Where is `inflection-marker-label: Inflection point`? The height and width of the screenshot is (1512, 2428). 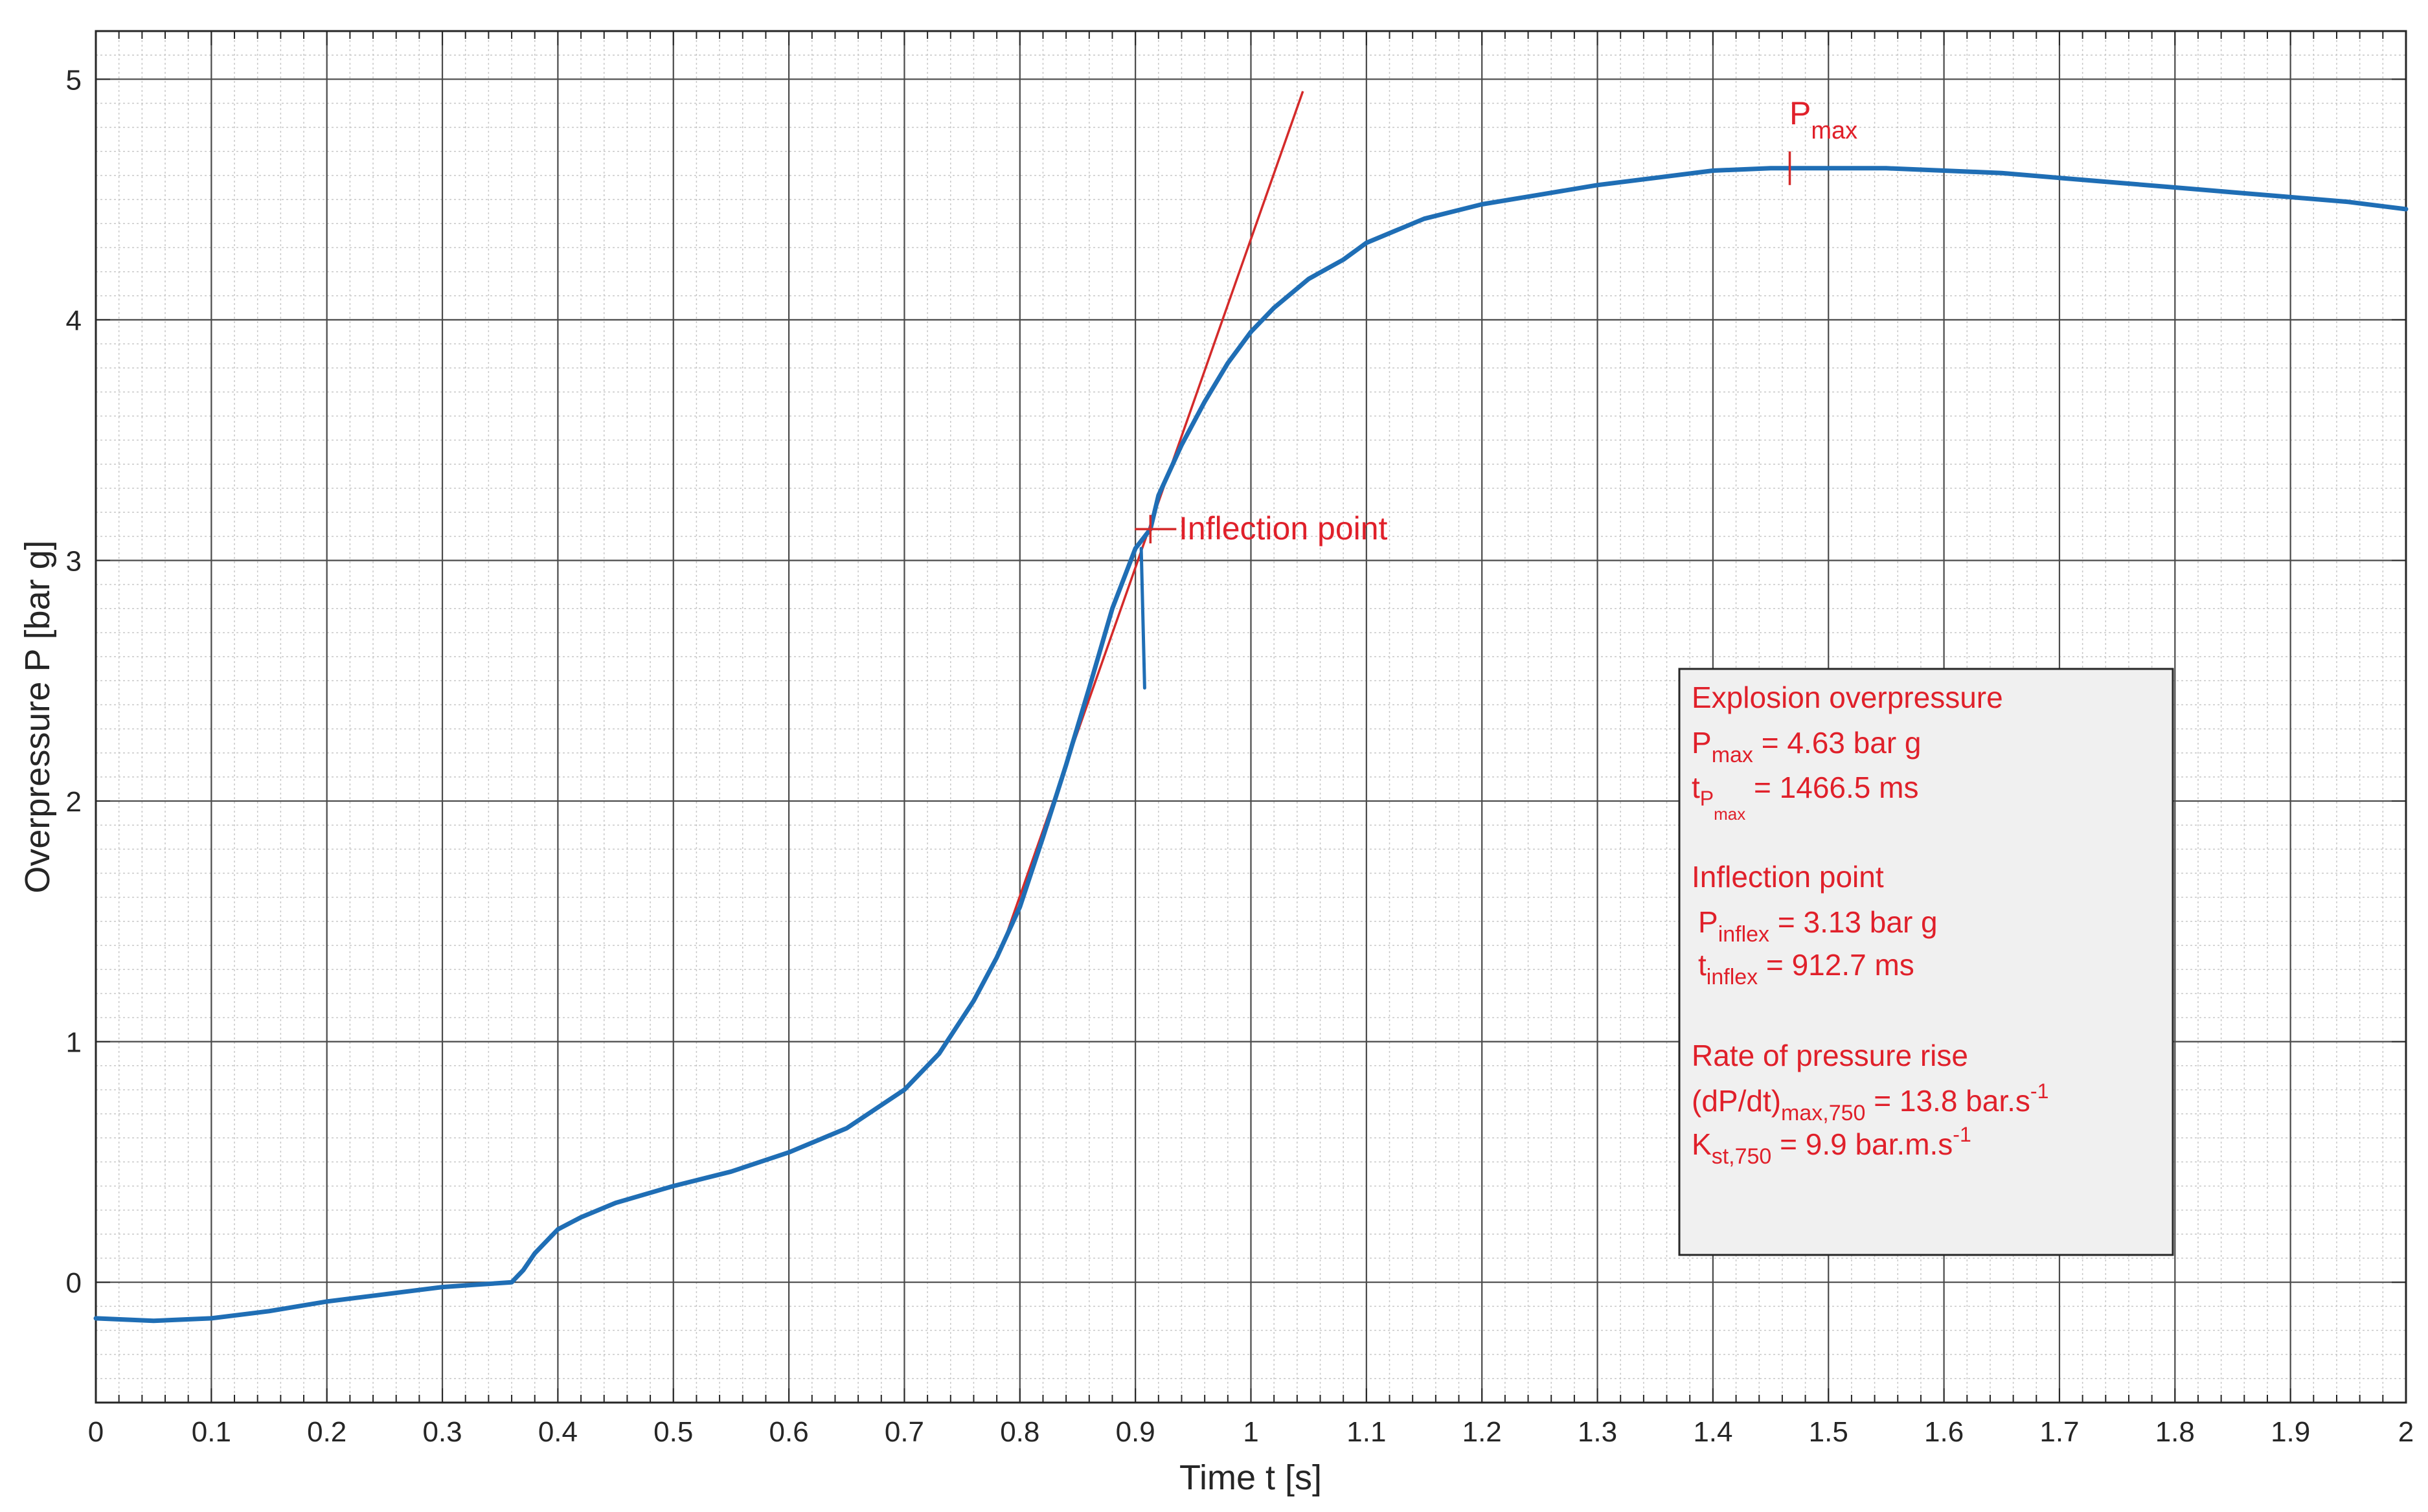
inflection-marker-label: Inflection point is located at coordinates (1283, 528).